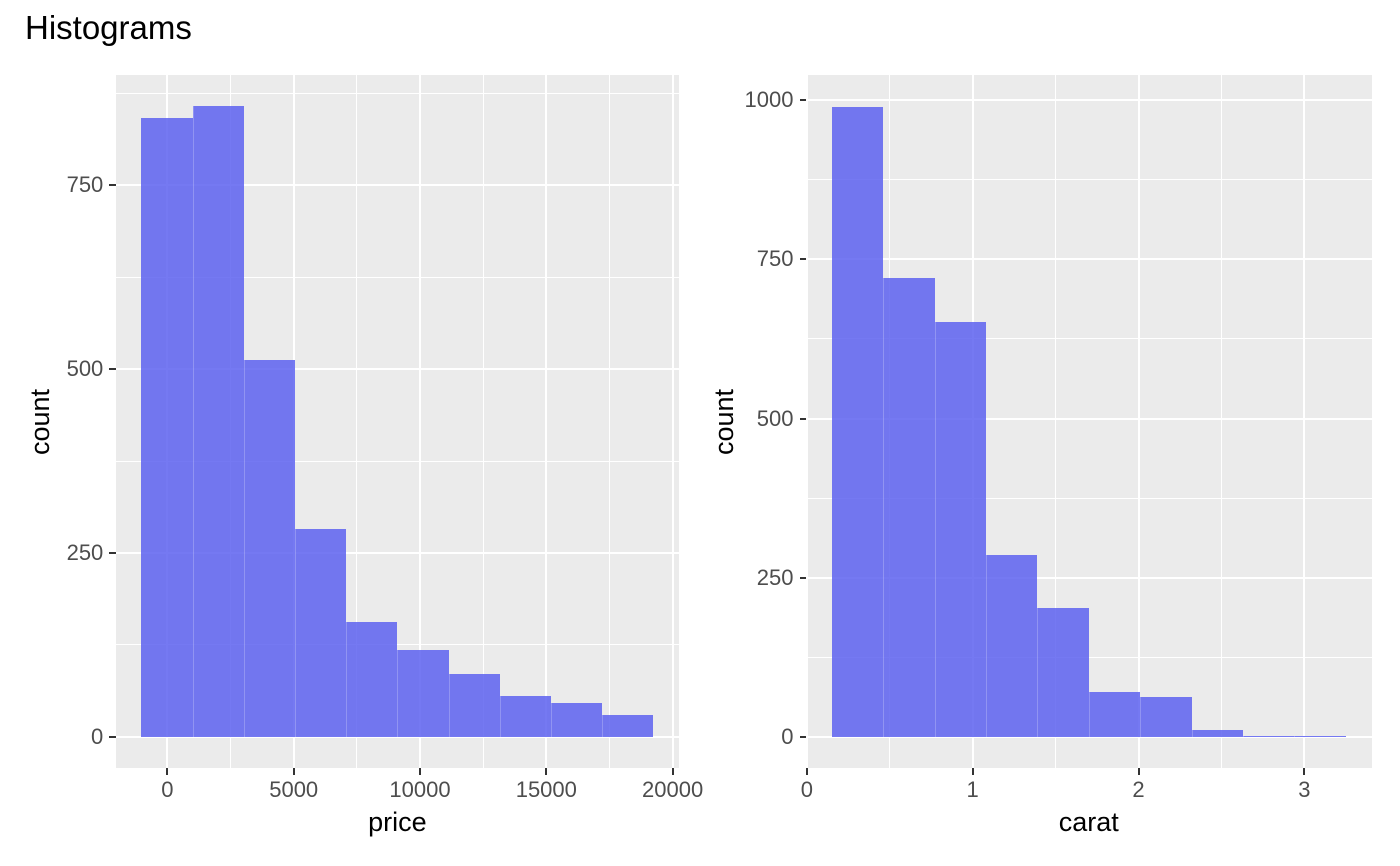 The width and height of the screenshot is (1400, 866). What do you see at coordinates (1138, 789) in the screenshot?
I see `x-tick-label: 2` at bounding box center [1138, 789].